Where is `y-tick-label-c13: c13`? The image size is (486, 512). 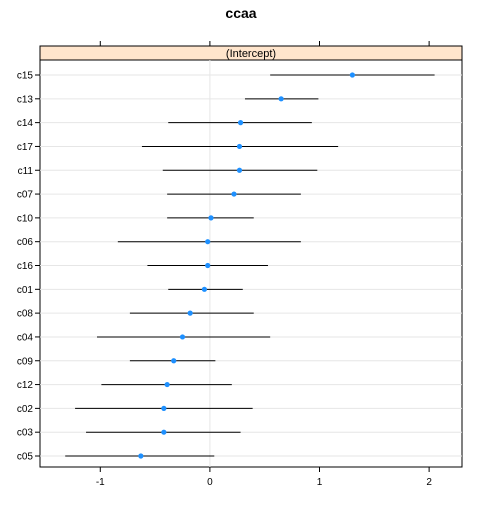 y-tick-label-c13: c13 is located at coordinates (25, 99).